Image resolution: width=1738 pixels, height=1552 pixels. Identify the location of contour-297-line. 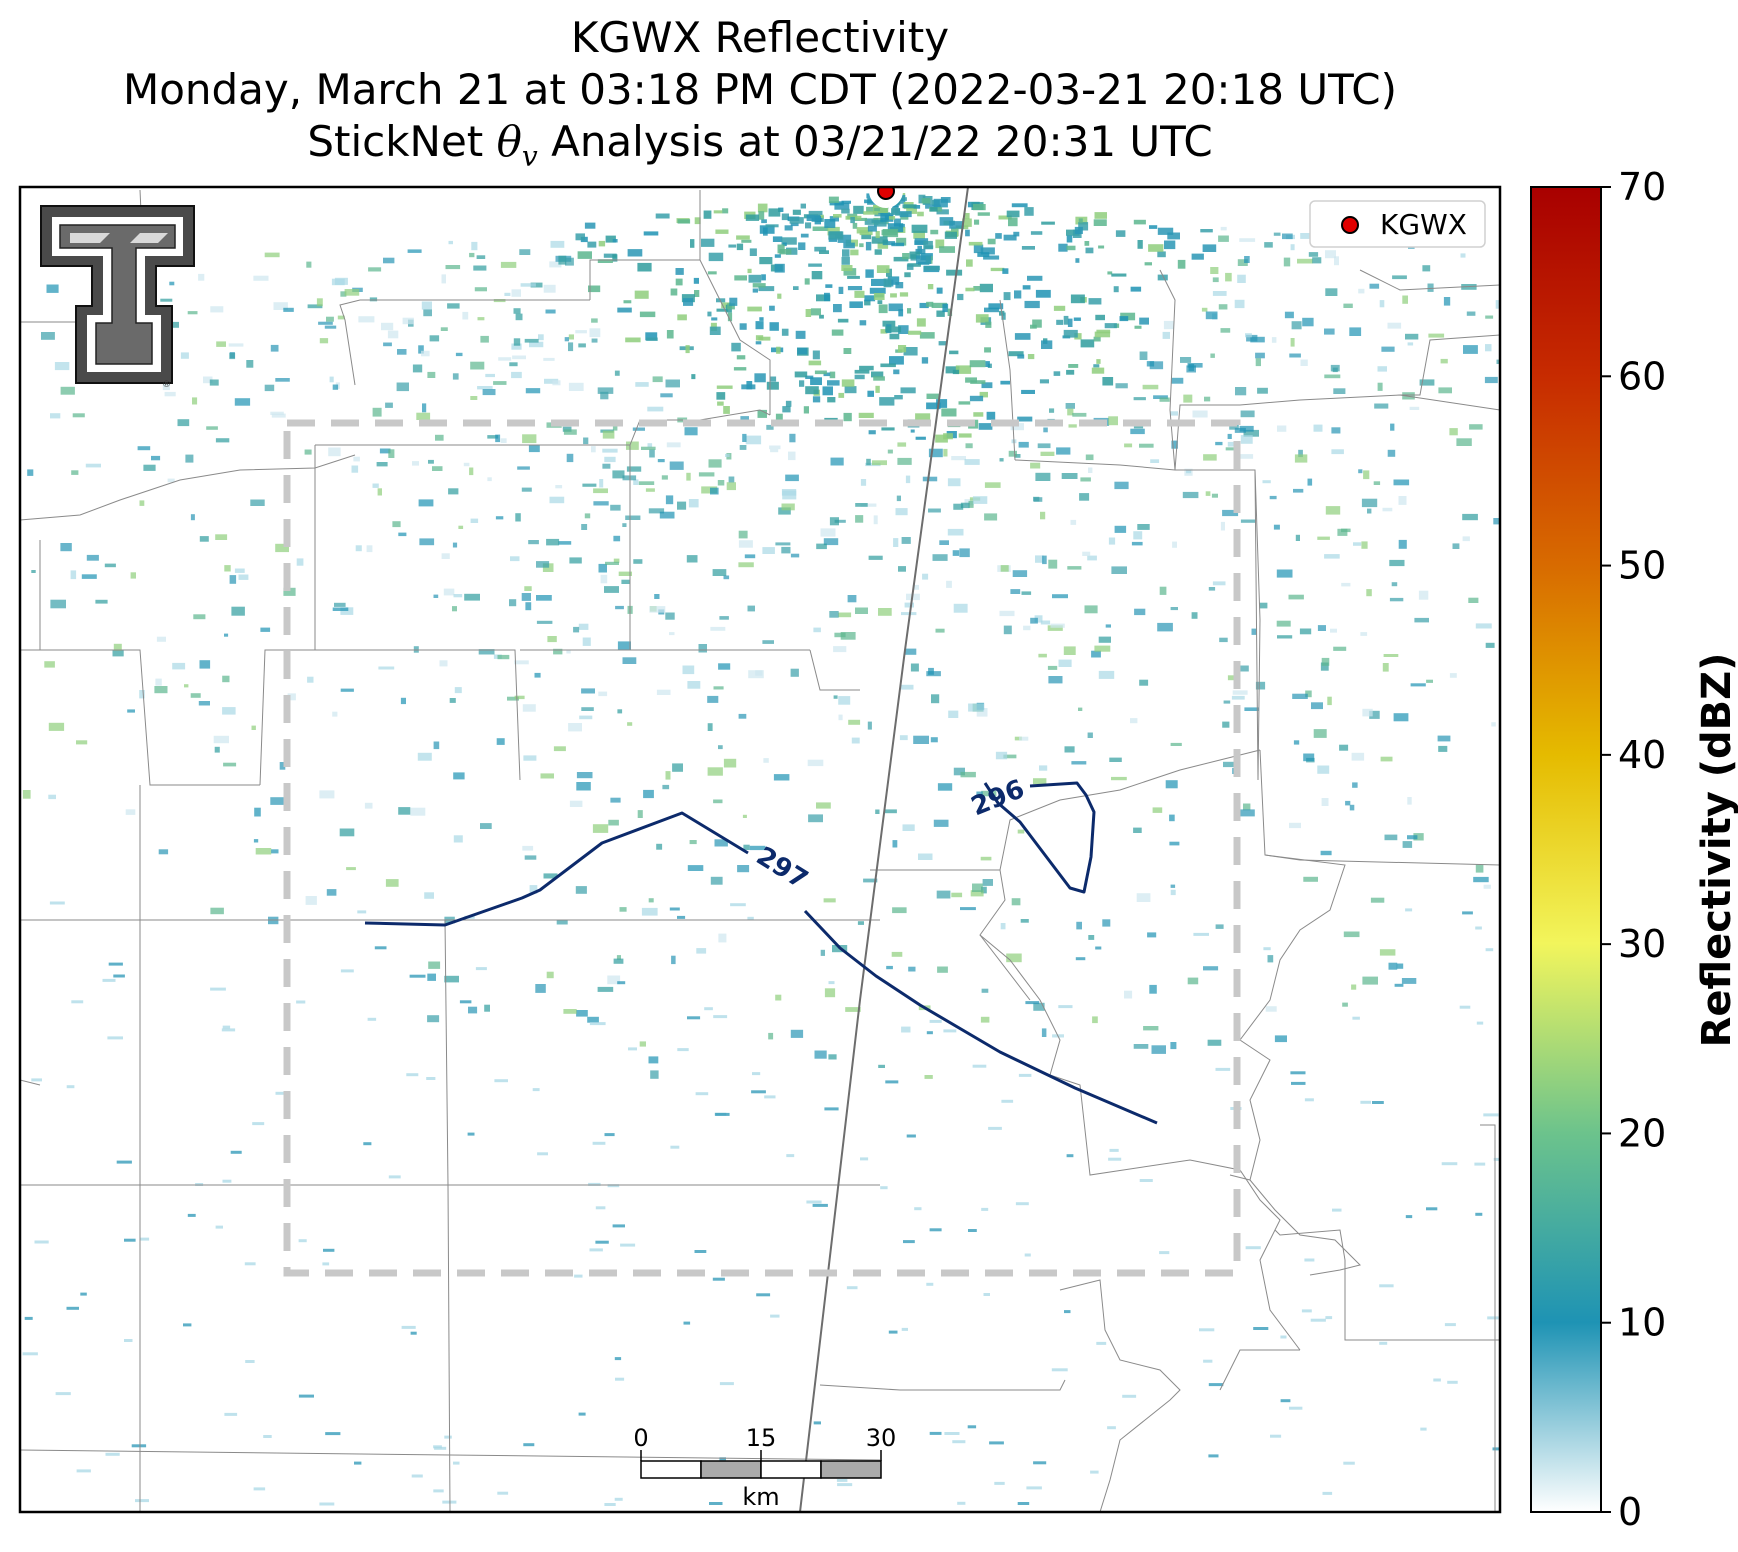
(556, 869).